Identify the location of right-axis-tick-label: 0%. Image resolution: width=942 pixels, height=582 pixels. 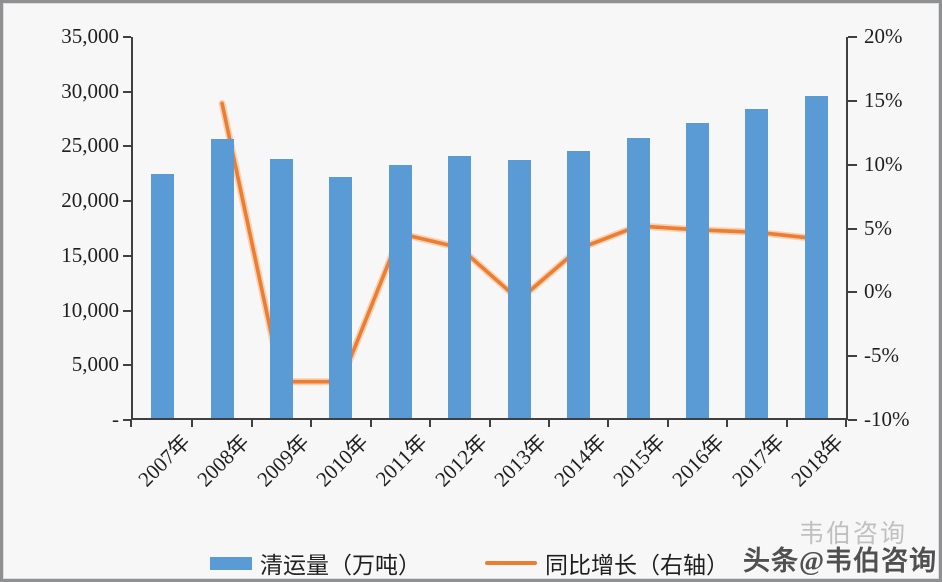
(878, 291).